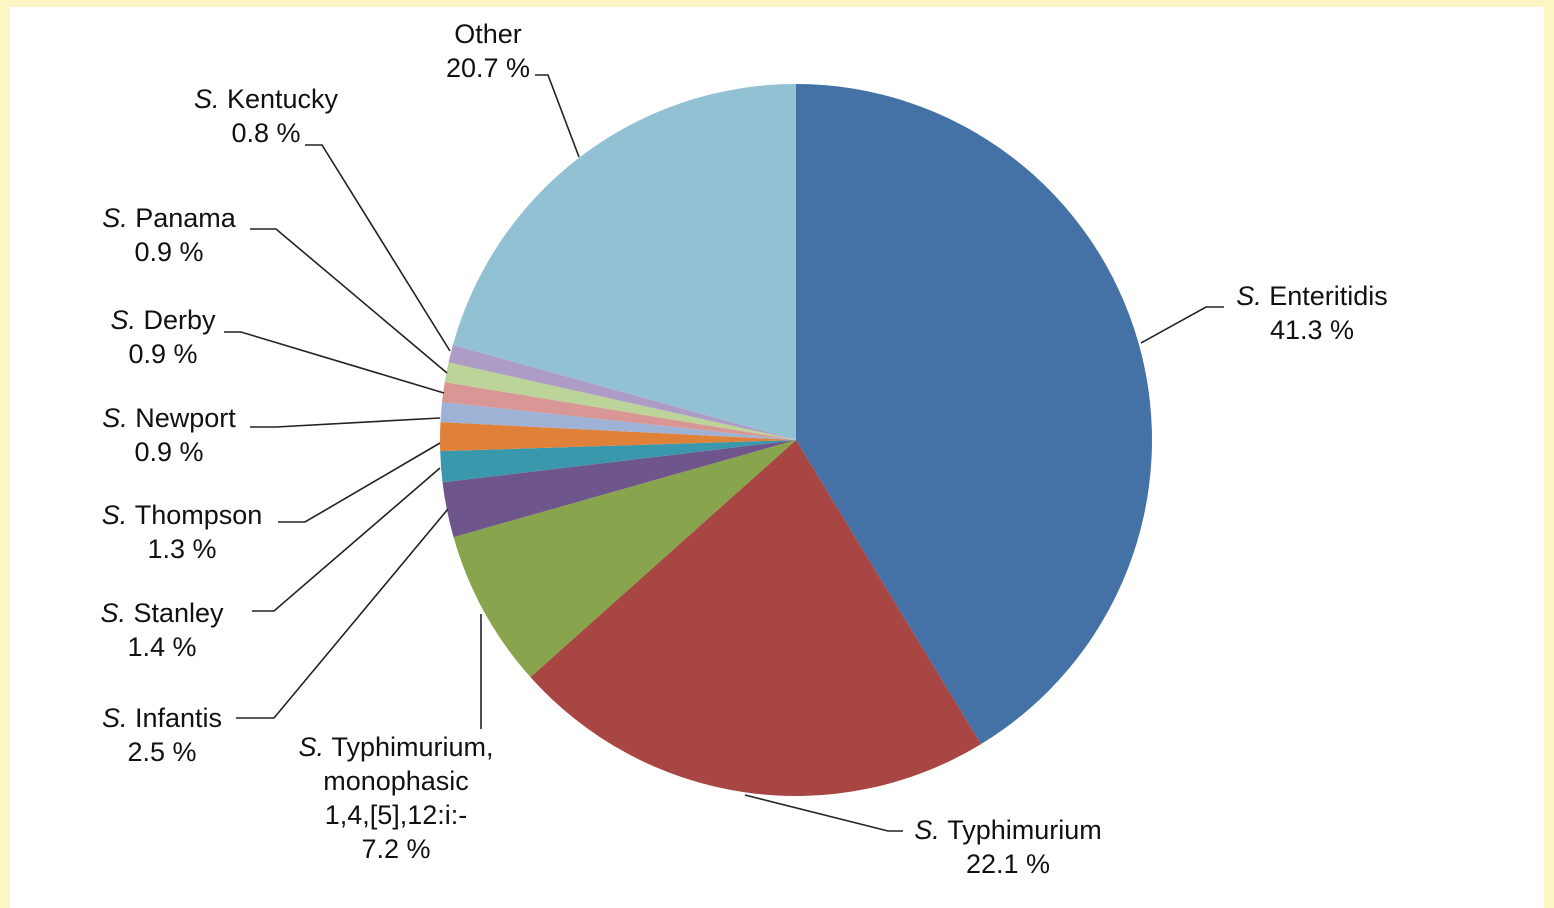  I want to click on slice-label: Other 20.7 %, so click(488, 51).